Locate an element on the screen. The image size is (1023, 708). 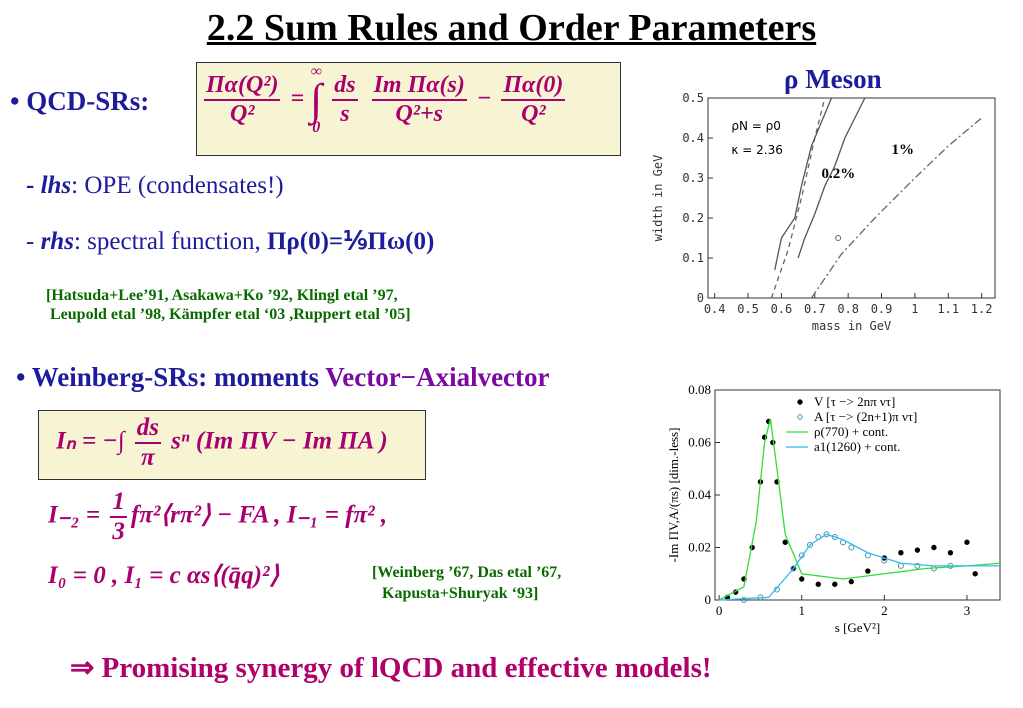
y-tick-label: 0.2 is located at coordinates (693, 218).